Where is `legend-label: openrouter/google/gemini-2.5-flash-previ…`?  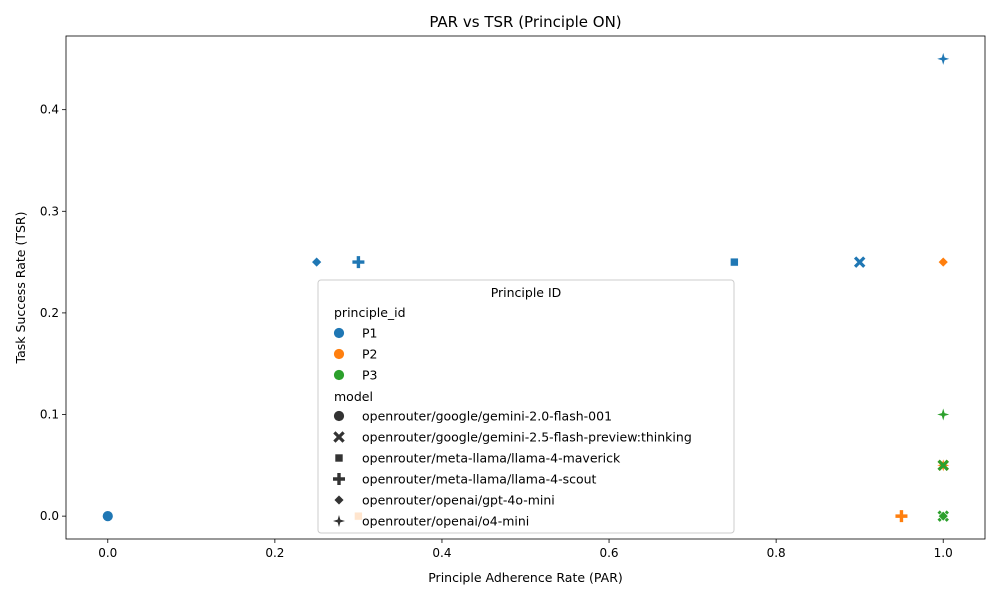 legend-label: openrouter/google/gemini-2.5-flash-previ… is located at coordinates (527, 437).